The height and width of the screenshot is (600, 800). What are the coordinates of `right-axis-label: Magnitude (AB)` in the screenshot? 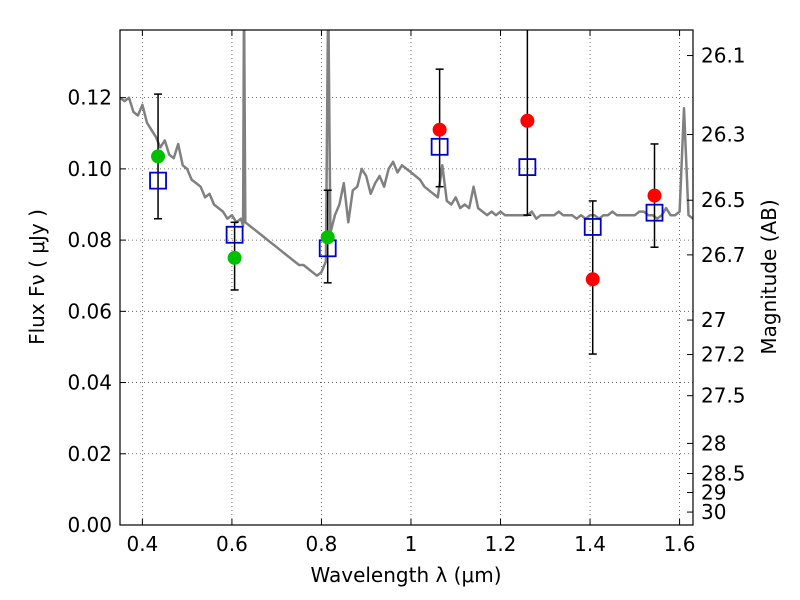 It's located at (769, 276).